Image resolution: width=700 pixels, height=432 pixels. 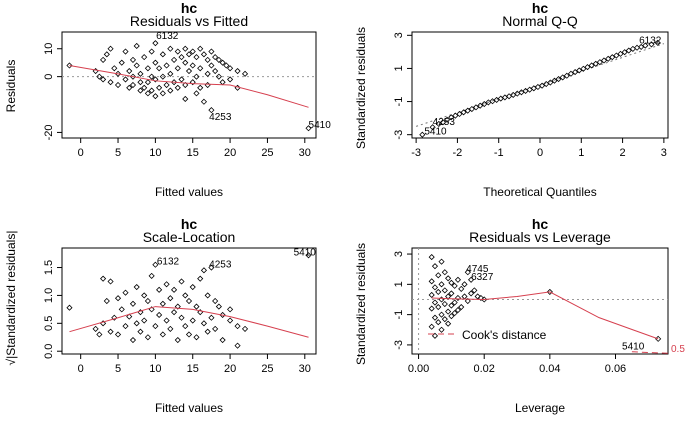 I want to click on x-tick-label: 5, so click(x=118, y=153).